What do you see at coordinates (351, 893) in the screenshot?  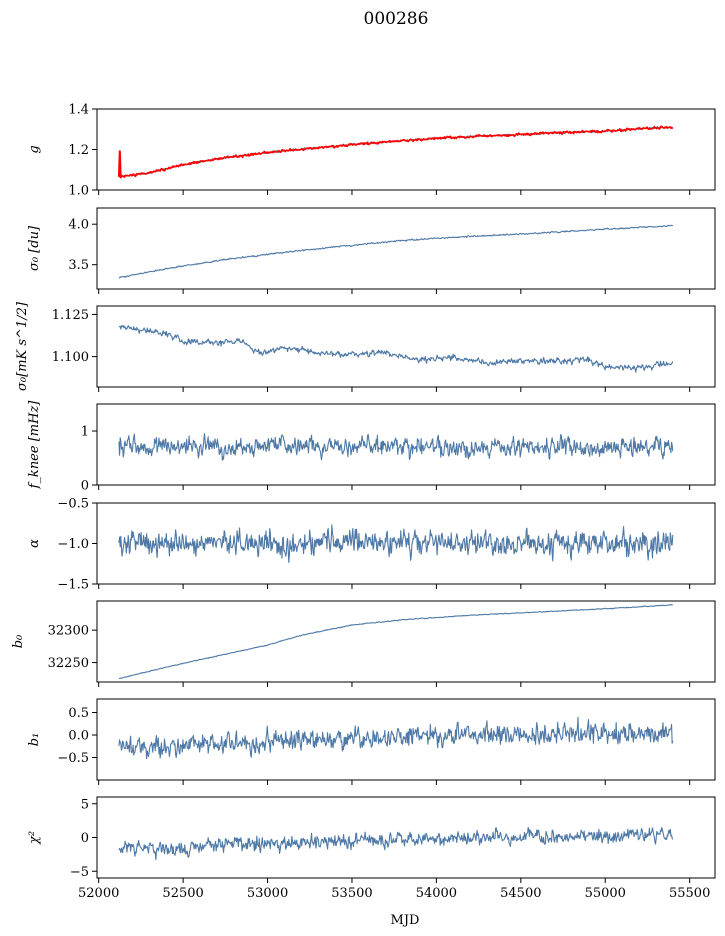 I see `x-tick-label-3: 53500` at bounding box center [351, 893].